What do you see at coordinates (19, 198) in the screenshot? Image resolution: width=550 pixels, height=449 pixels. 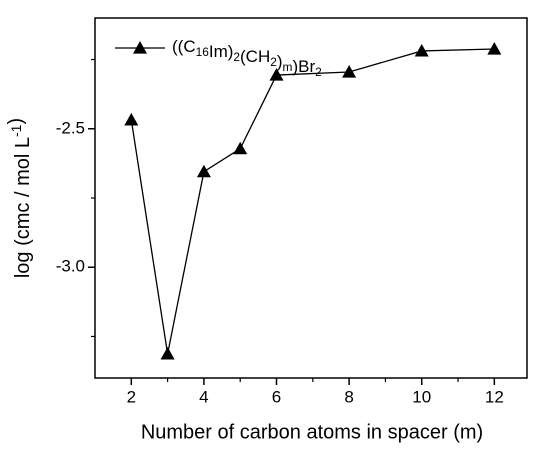 I see `y-axis-title: log (cmc / mol L-1)` at bounding box center [19, 198].